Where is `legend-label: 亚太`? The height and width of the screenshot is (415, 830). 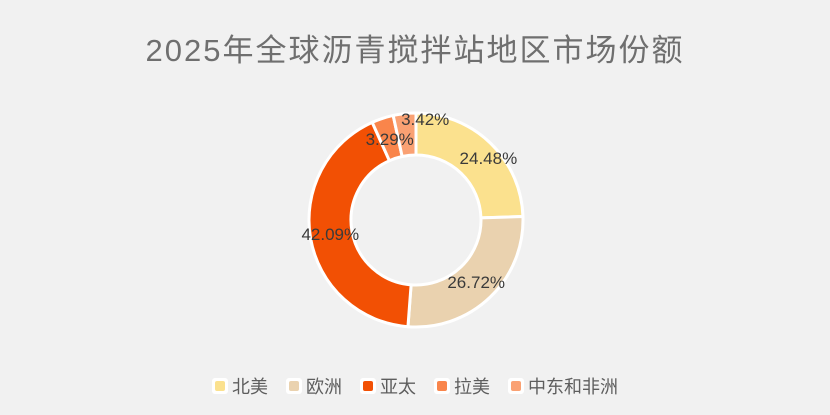 legend-label: 亚太 is located at coordinates (398, 387).